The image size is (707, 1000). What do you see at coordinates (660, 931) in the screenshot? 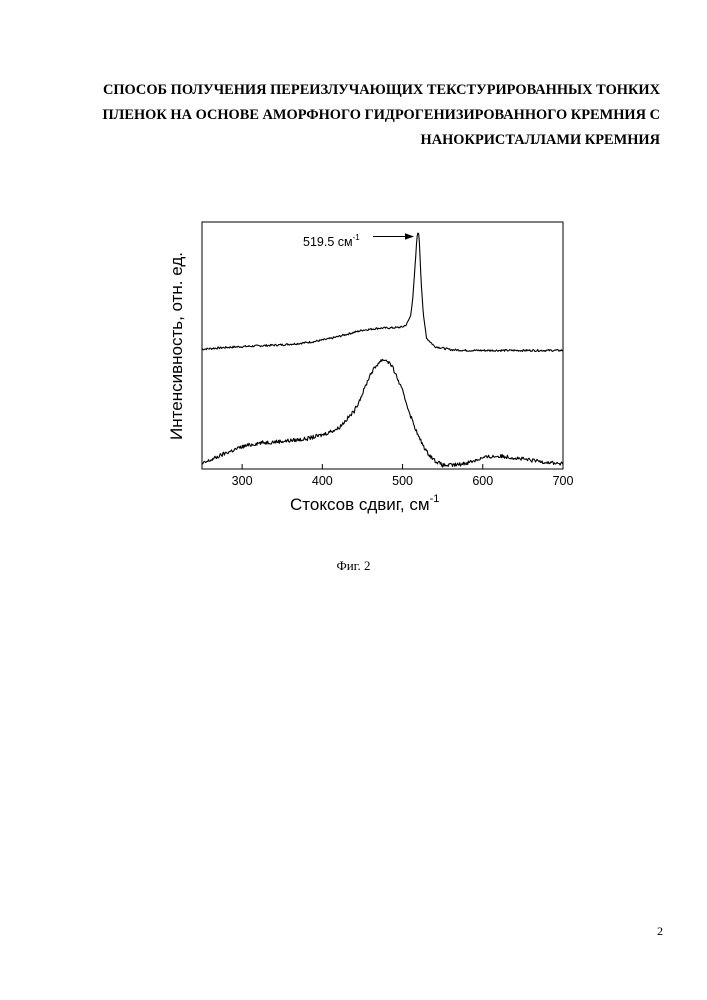
I see `page-number: 2` at bounding box center [660, 931].